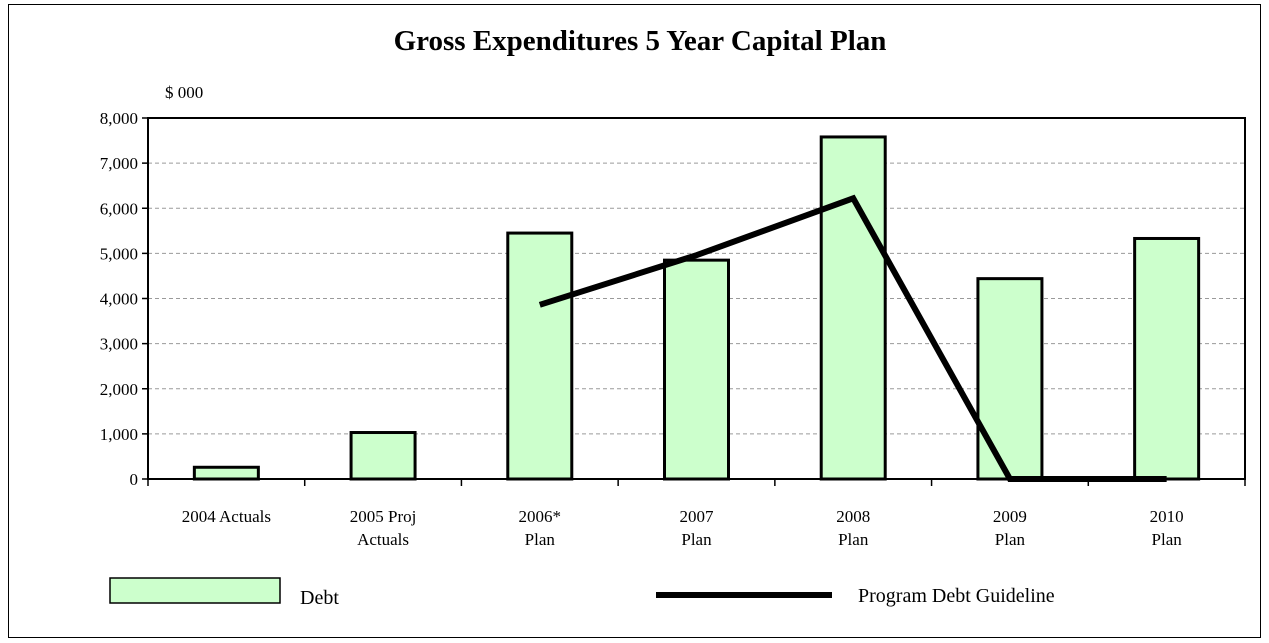 The width and height of the screenshot is (1269, 643). Describe the element at coordinates (383, 539) in the screenshot. I see `x-tick-label-1-1: Actuals` at that location.